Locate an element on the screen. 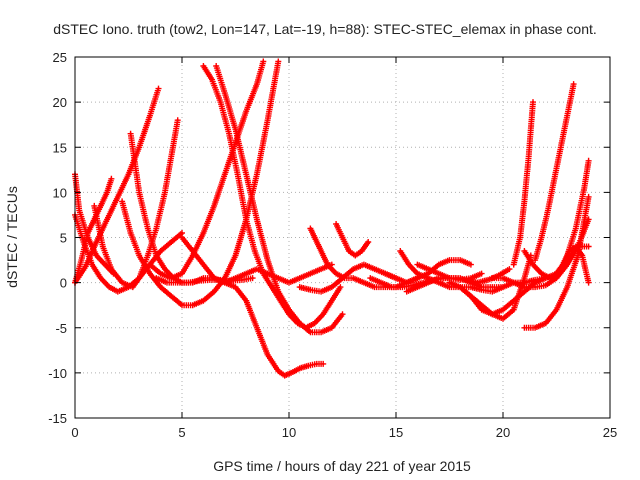 The width and height of the screenshot is (640, 480). y-axis-label: dSTEC / TECUs is located at coordinates (12, 237).